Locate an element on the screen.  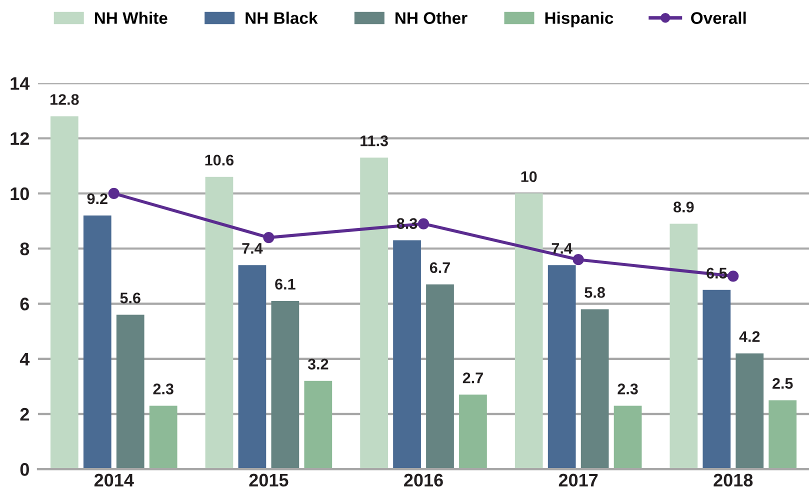
x-tick-label: 2017 is located at coordinates (578, 480).